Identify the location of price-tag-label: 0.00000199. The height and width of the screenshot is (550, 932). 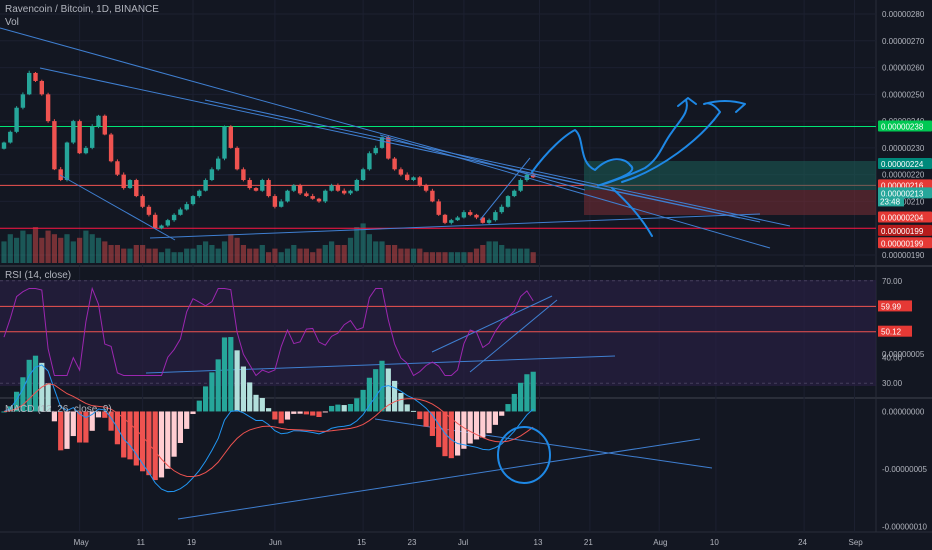
(902, 231).